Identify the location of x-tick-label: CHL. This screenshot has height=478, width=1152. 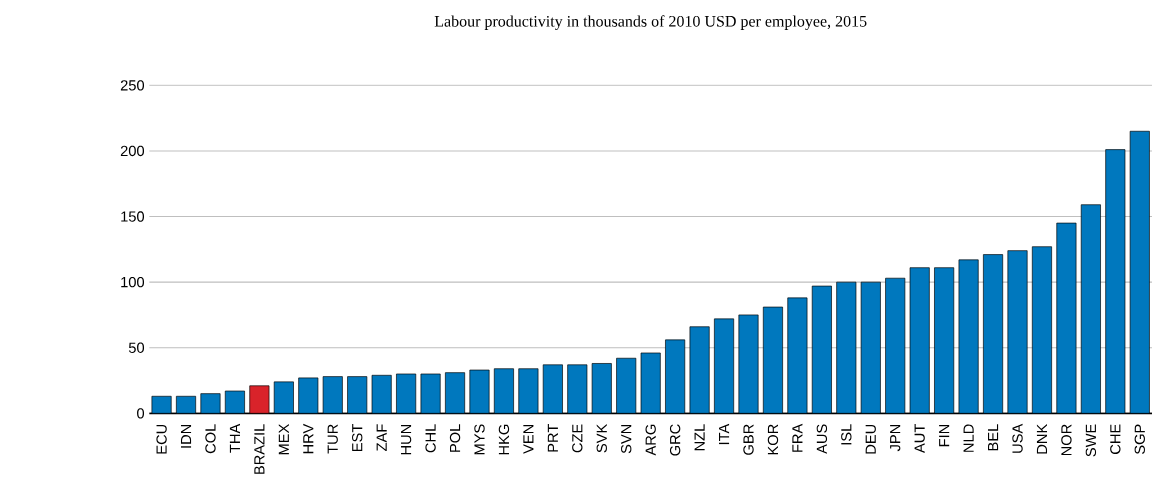
(430, 438).